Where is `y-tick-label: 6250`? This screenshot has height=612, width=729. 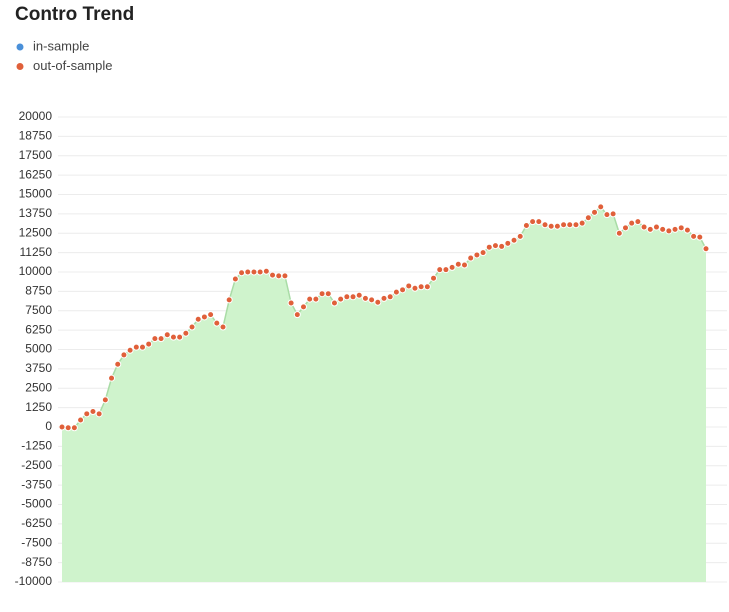
y-tick-label: 6250 is located at coordinates (38, 329).